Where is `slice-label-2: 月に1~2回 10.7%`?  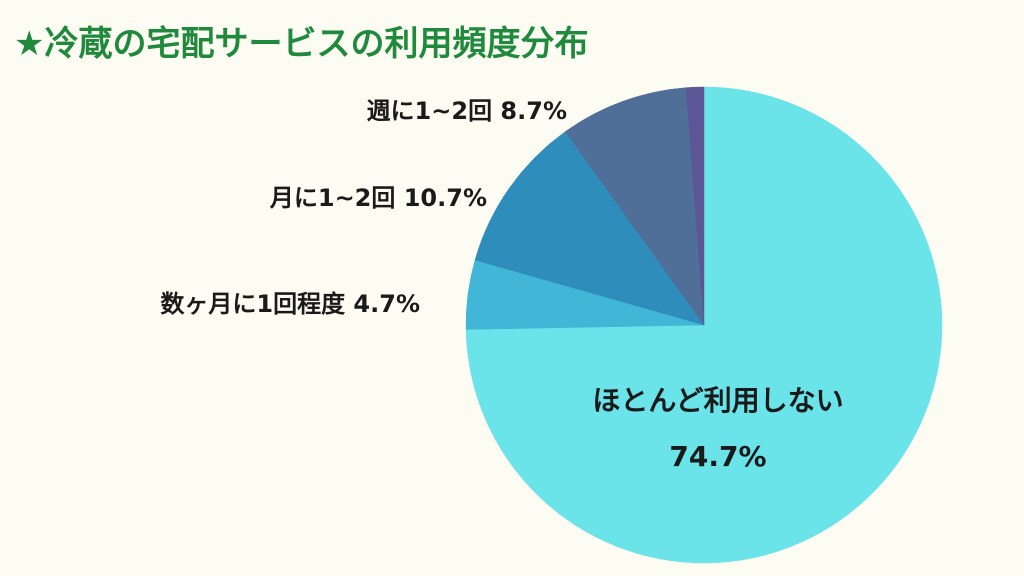
slice-label-2: 月に1~2回 10.7% is located at coordinates (378, 198).